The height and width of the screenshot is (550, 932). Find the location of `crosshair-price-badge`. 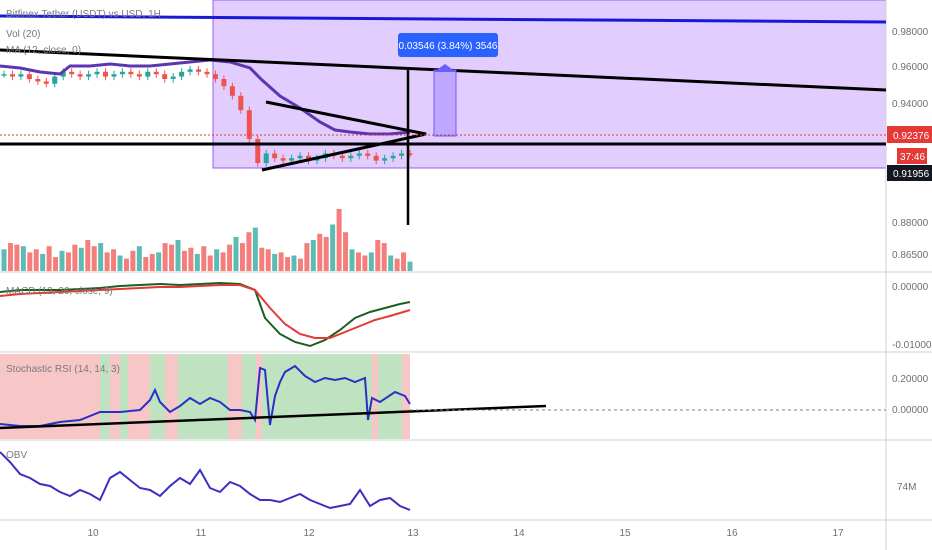

crosshair-price-badge is located at coordinates (909, 173).